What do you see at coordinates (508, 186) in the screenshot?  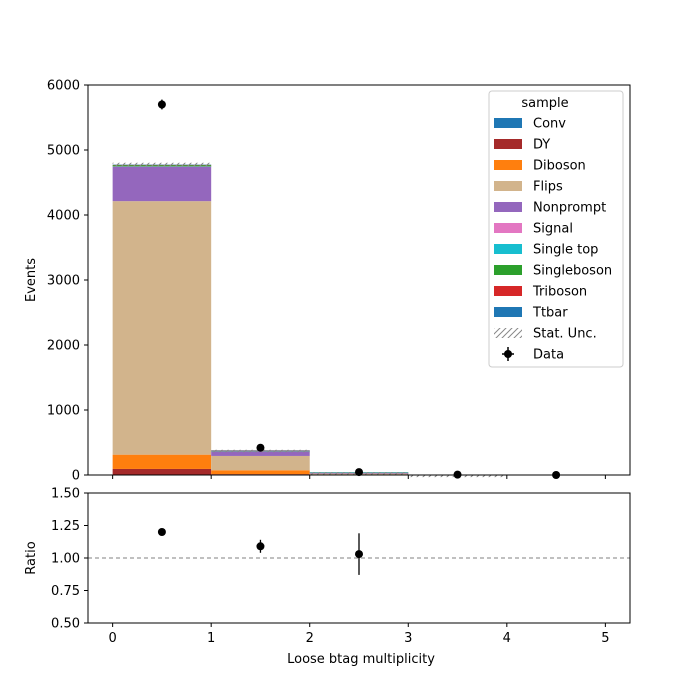 I see `legend-swatch-flips` at bounding box center [508, 186].